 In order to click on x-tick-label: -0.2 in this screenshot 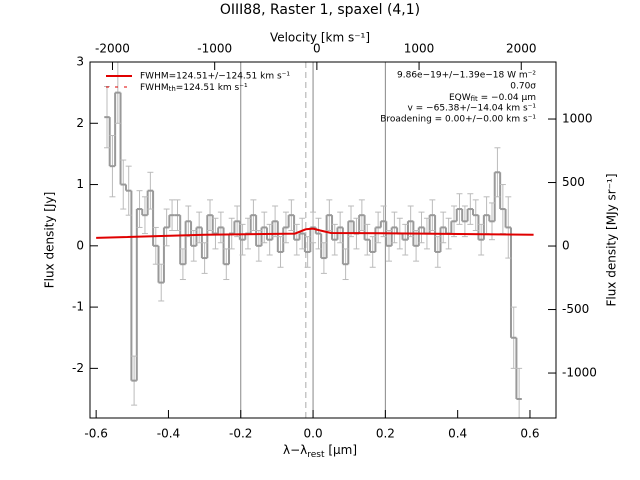, I will do `click(240, 434)`.